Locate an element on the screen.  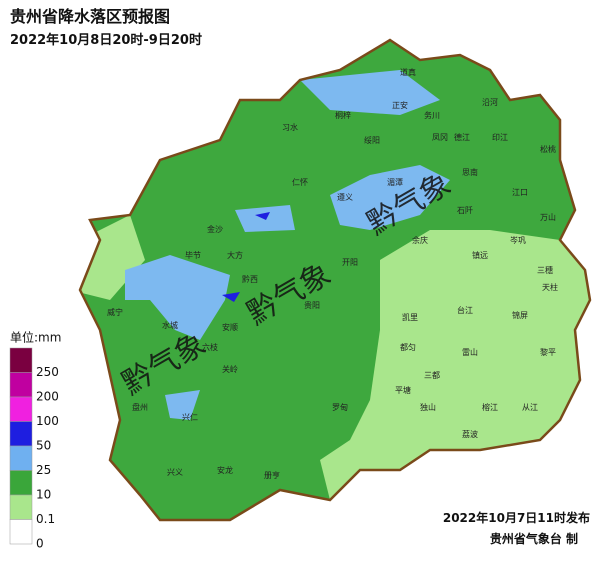
place-label: 天柱 is located at coordinates (550, 287).